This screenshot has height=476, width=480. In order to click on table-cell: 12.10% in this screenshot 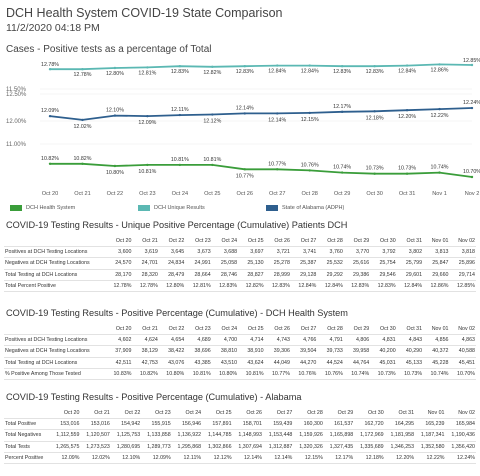, I will do `click(131, 457)`.